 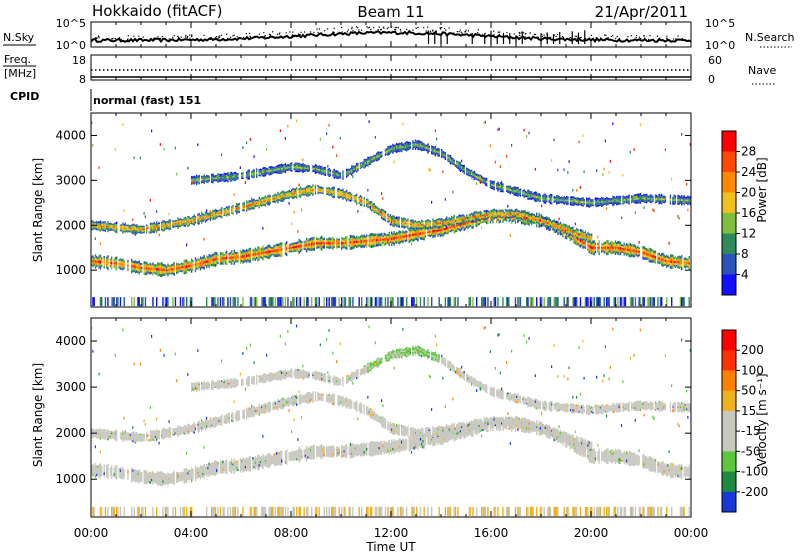 What do you see at coordinates (79, 60) in the screenshot?
I see `freq-tick-top: 18` at bounding box center [79, 60].